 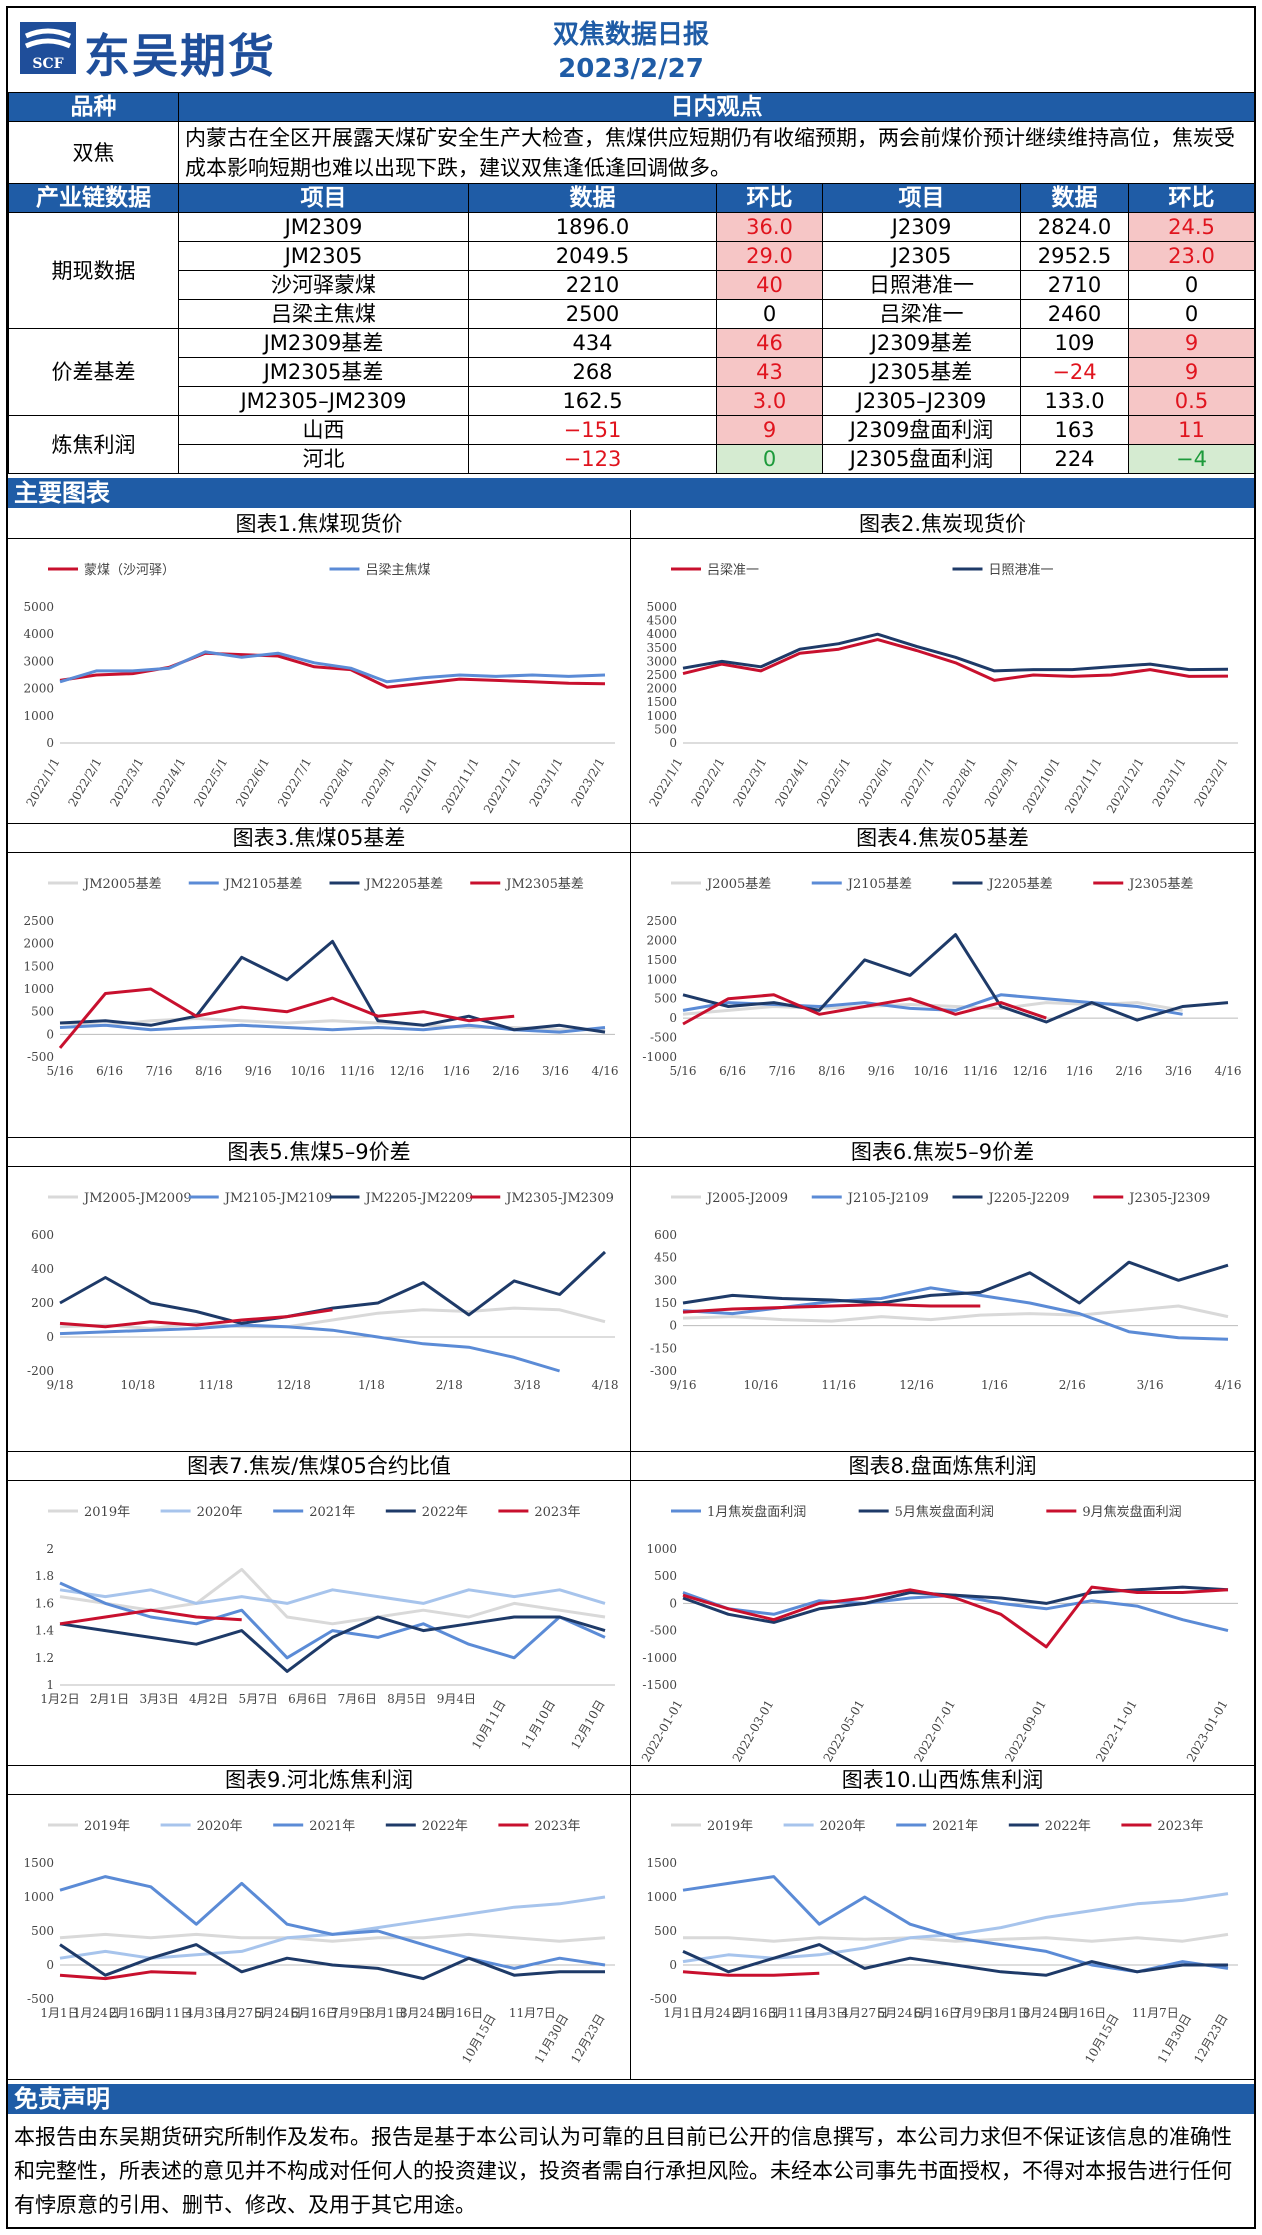 What do you see at coordinates (719, 2013) in the screenshot?
I see `x-tick-label: 1月24日` at bounding box center [719, 2013].